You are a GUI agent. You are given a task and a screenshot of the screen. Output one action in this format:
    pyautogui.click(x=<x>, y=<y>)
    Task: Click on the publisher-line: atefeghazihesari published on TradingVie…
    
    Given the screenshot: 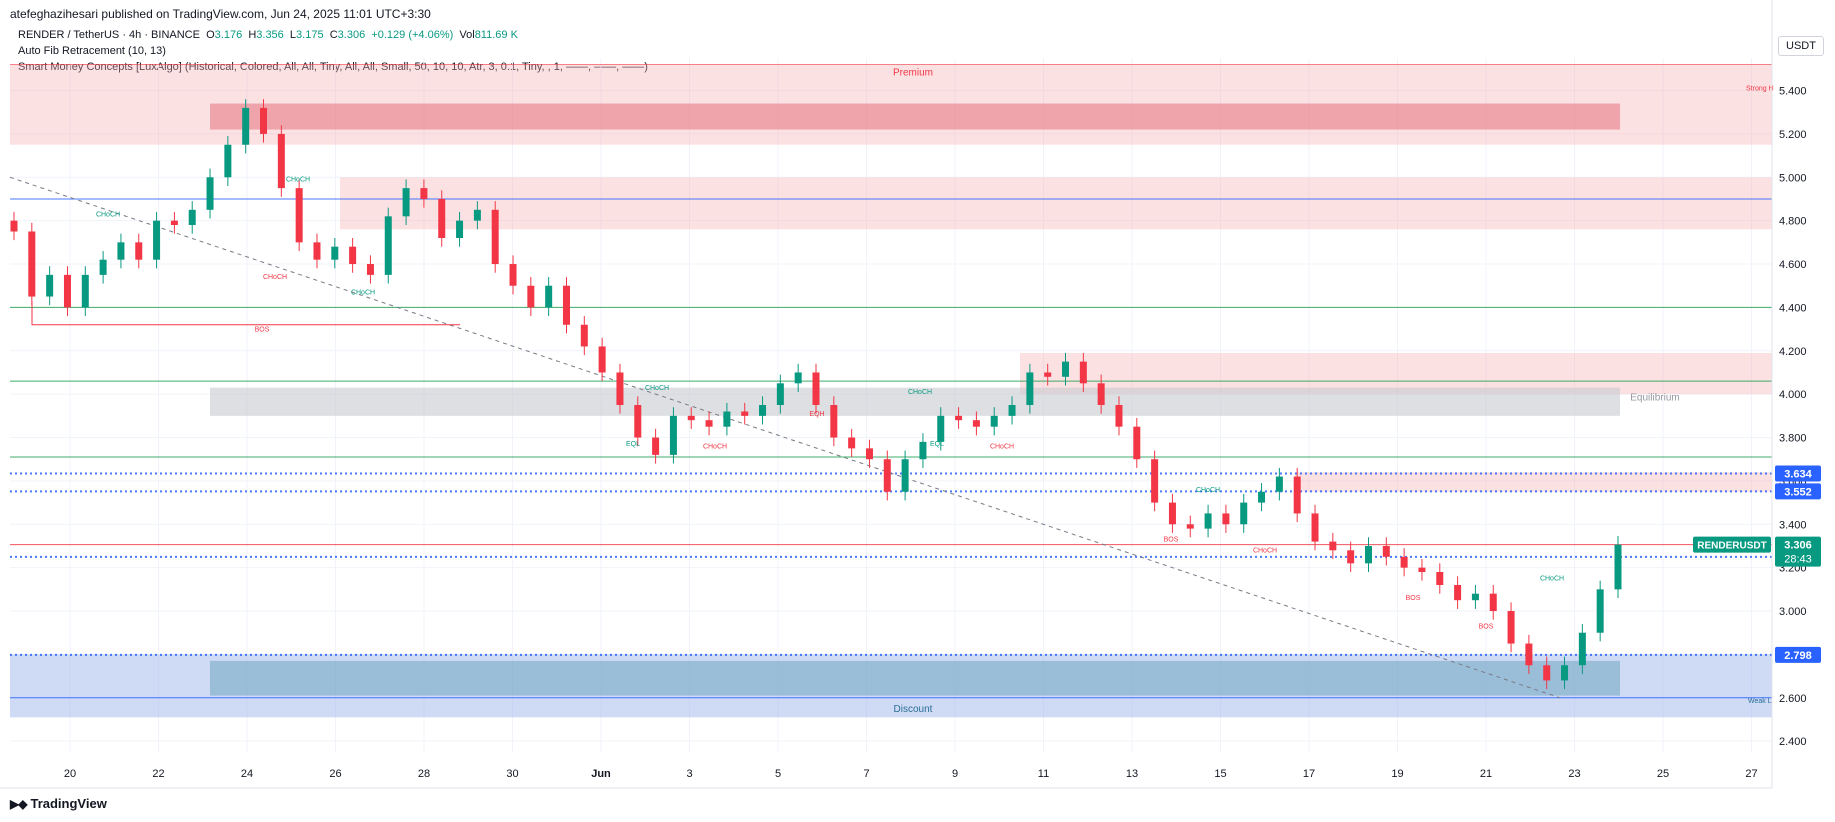 What is the action you would take?
    pyautogui.click(x=220, y=14)
    